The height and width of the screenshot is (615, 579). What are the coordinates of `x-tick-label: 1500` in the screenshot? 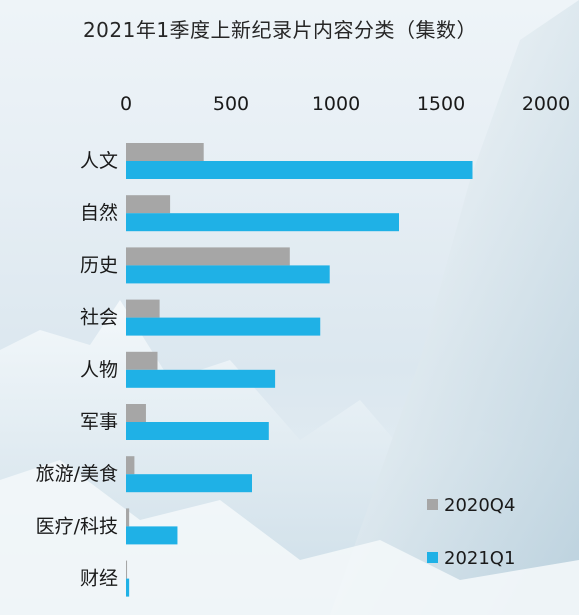 It's located at (441, 104).